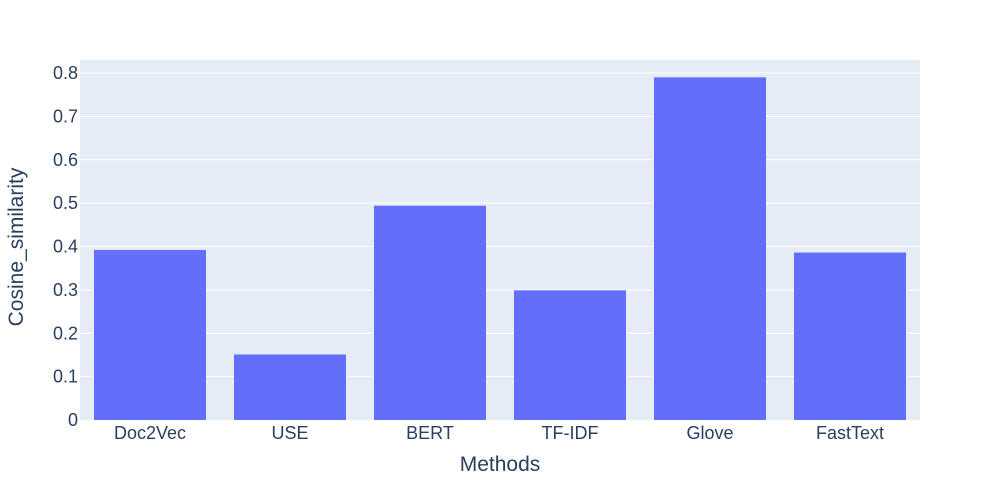  What do you see at coordinates (500, 464) in the screenshot?
I see `x-axis-title: Methods` at bounding box center [500, 464].